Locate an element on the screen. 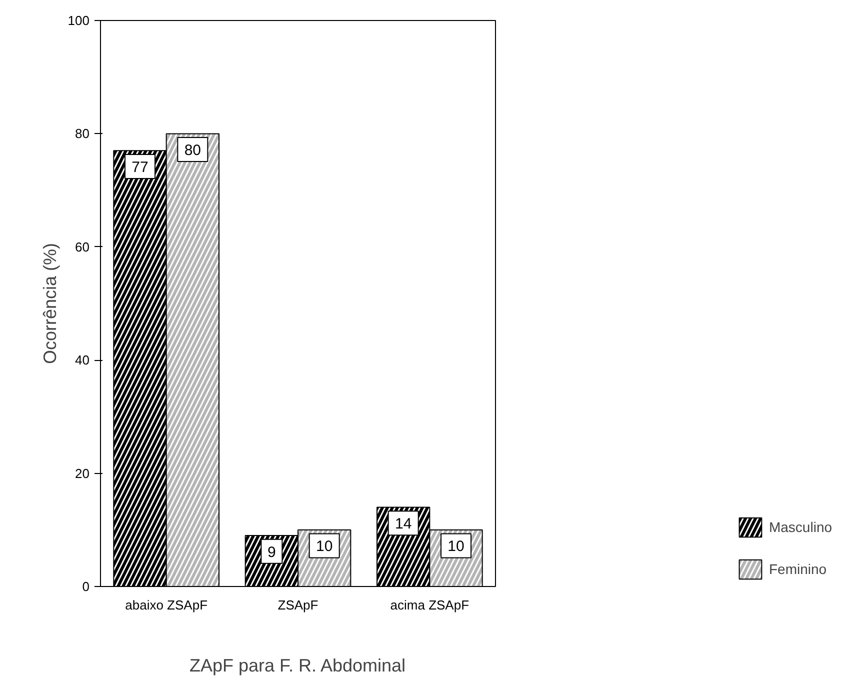  data-label: 9 is located at coordinates (271, 552).